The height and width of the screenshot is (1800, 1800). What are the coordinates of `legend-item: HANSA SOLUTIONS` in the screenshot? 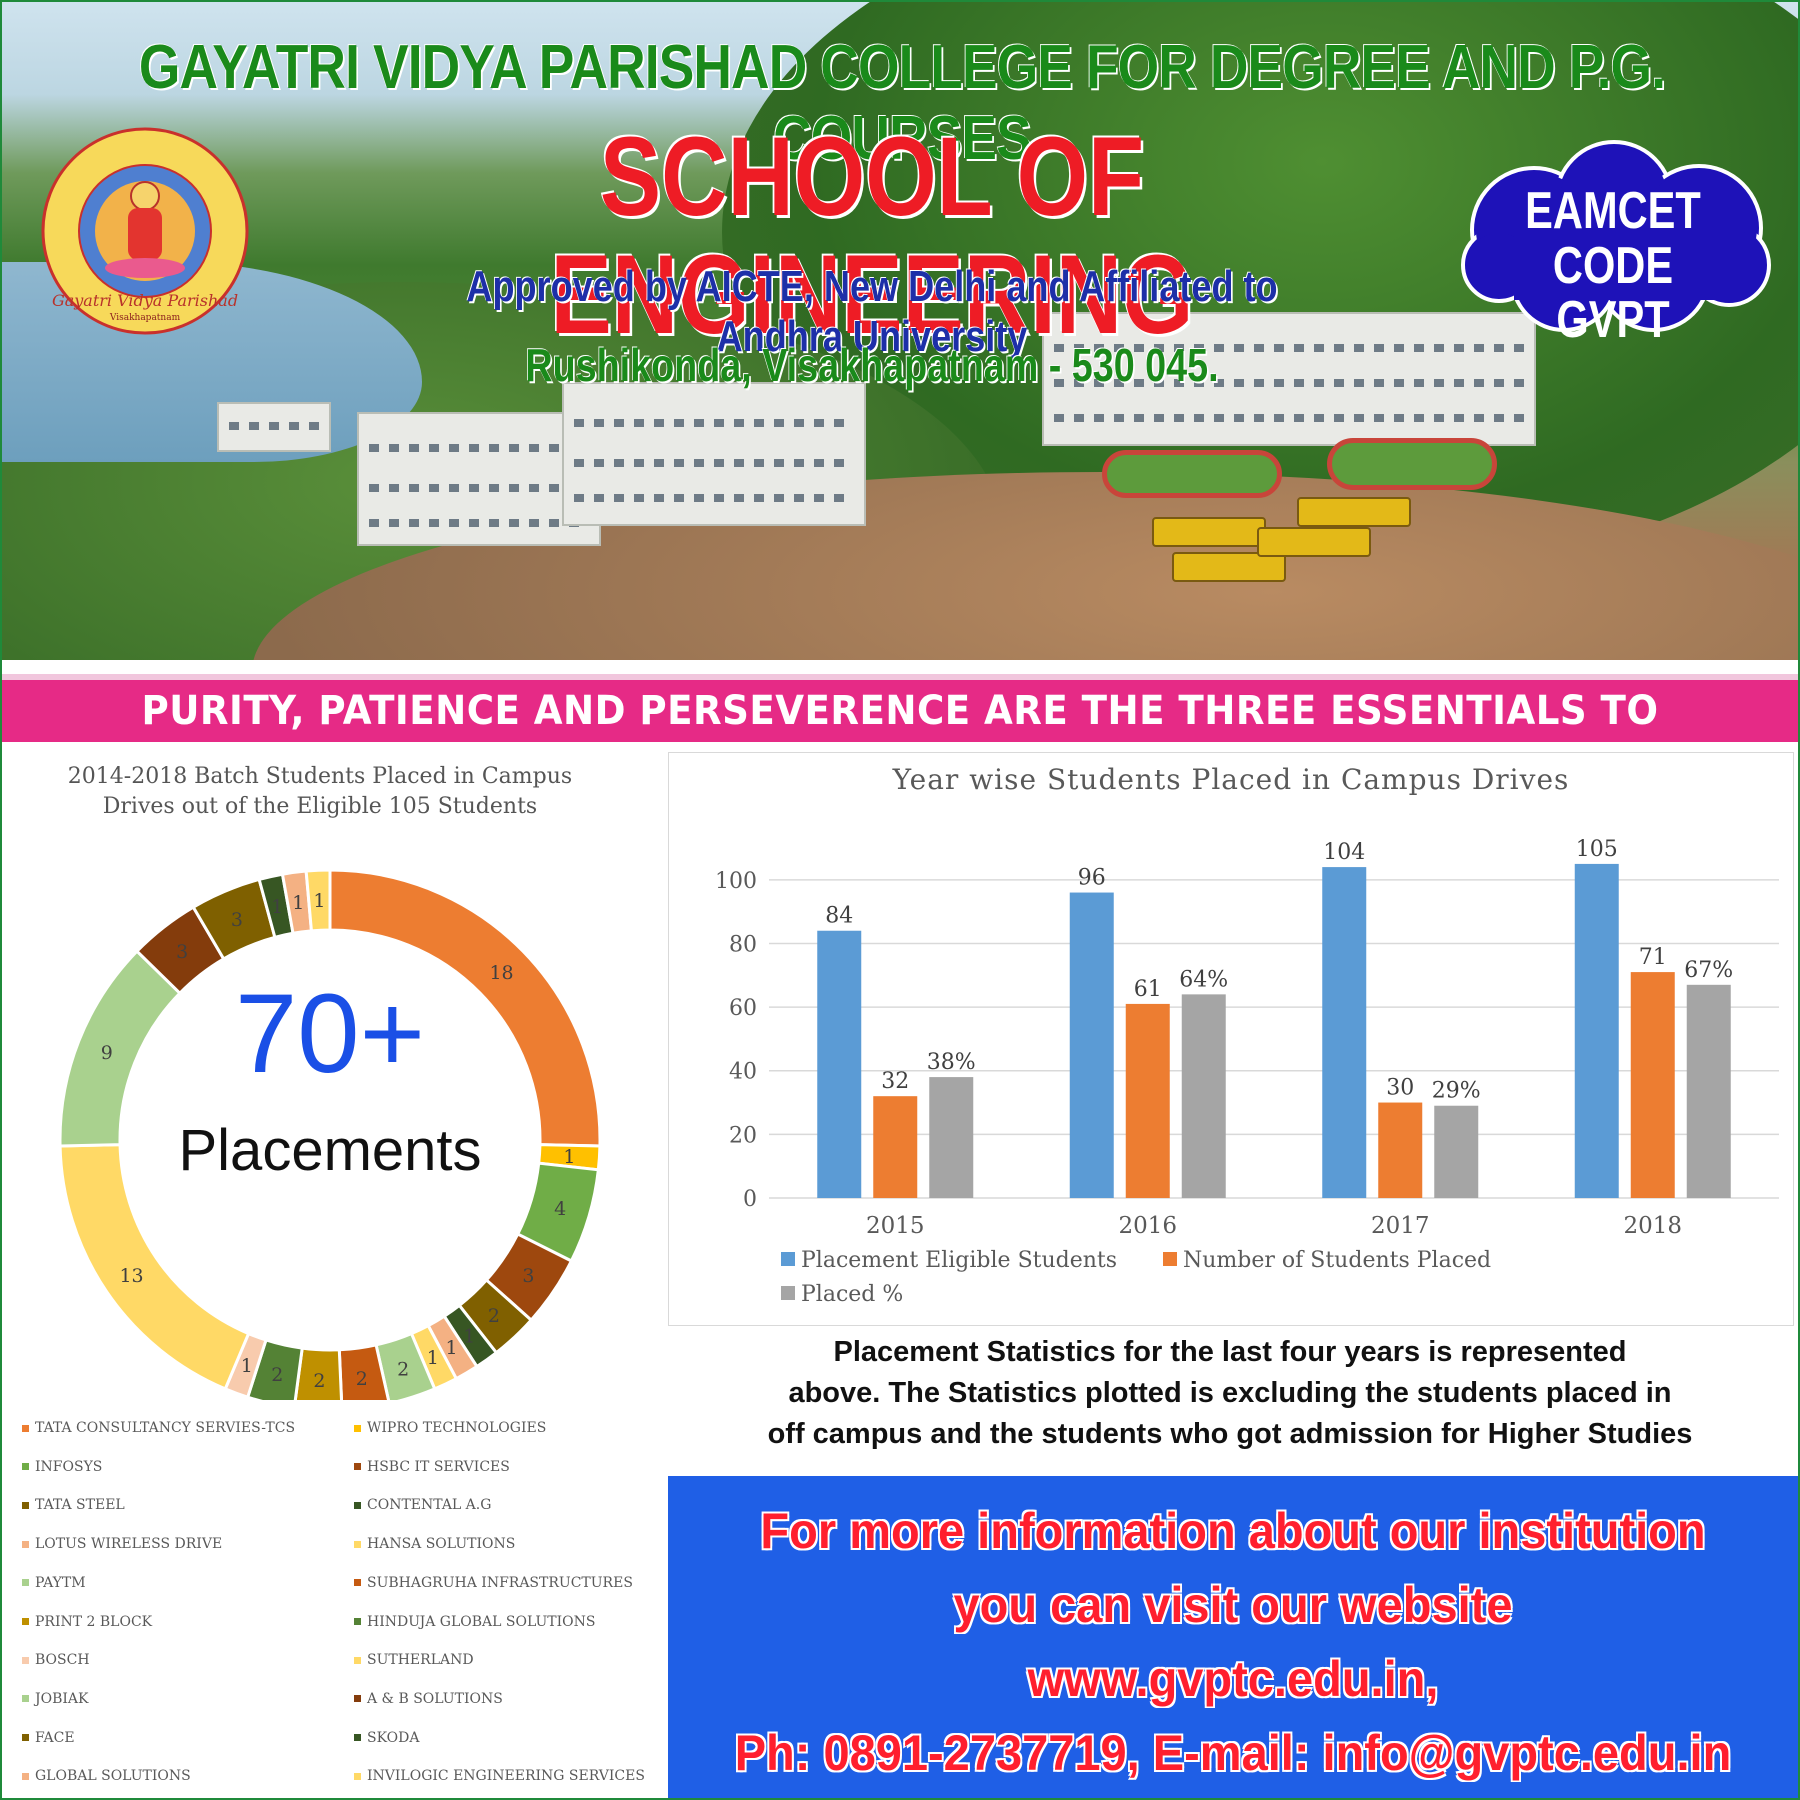 It's located at (434, 1544).